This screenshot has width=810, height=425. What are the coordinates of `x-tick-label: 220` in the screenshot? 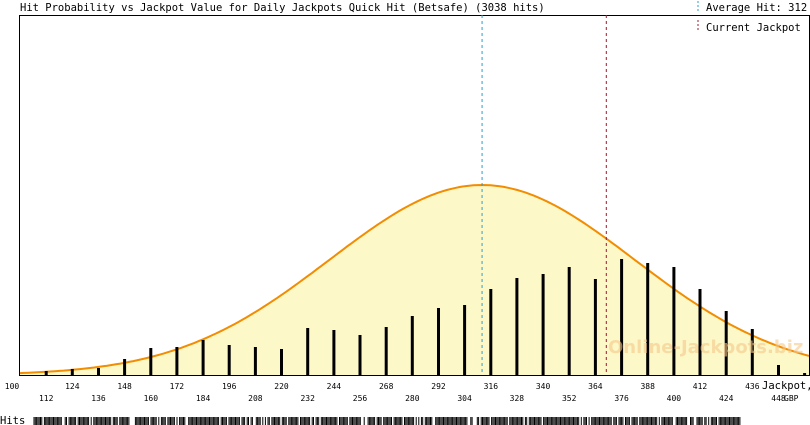 It's located at (281, 386).